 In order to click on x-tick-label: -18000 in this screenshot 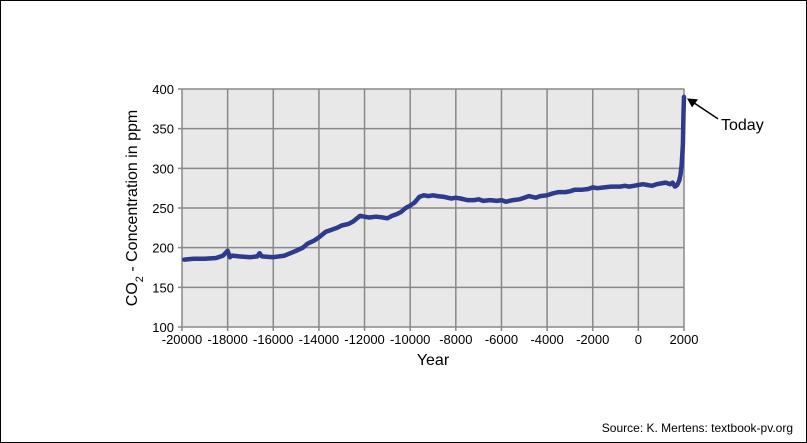, I will do `click(227, 339)`.